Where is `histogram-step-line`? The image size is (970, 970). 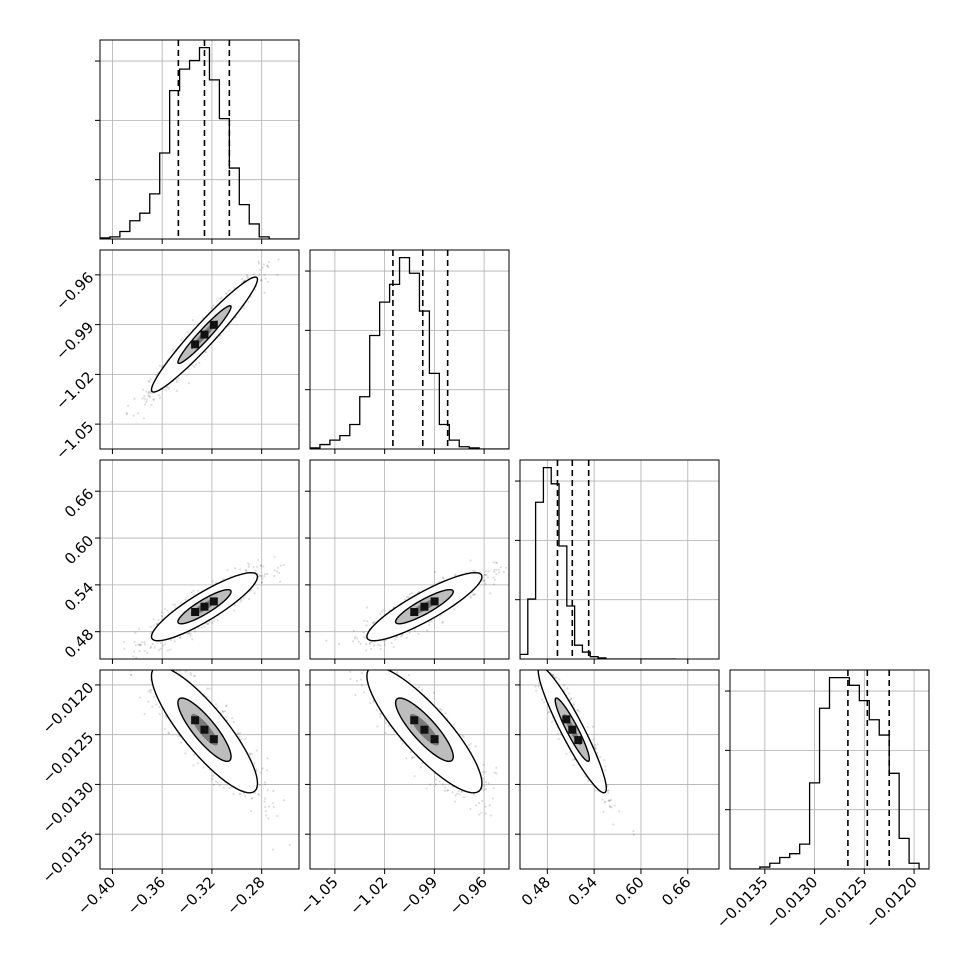
histogram-step-line is located at coordinates (199, 143).